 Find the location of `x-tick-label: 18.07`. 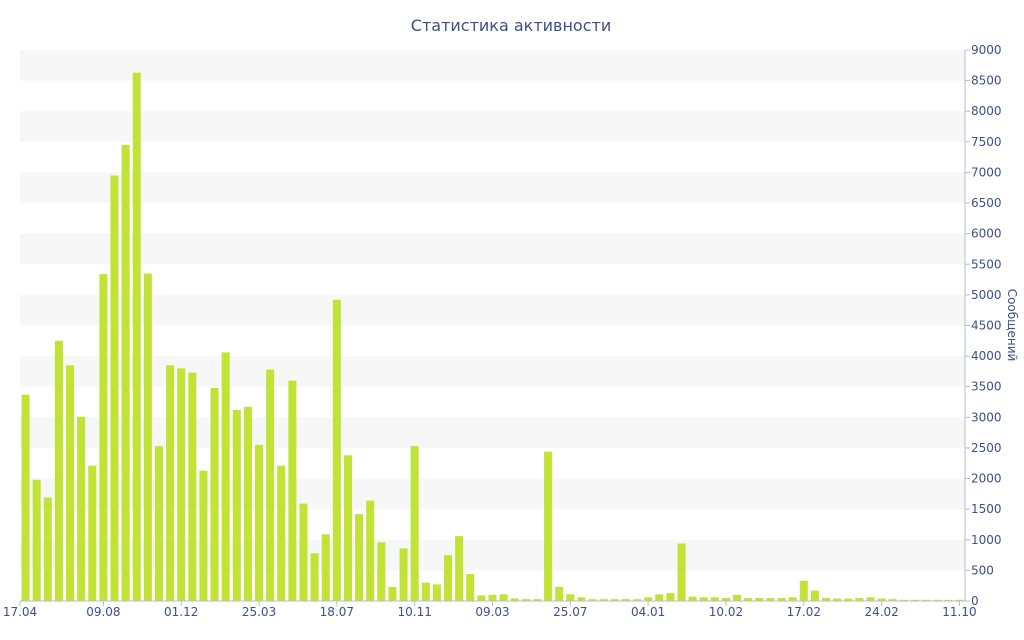

x-tick-label: 18.07 is located at coordinates (337, 612).